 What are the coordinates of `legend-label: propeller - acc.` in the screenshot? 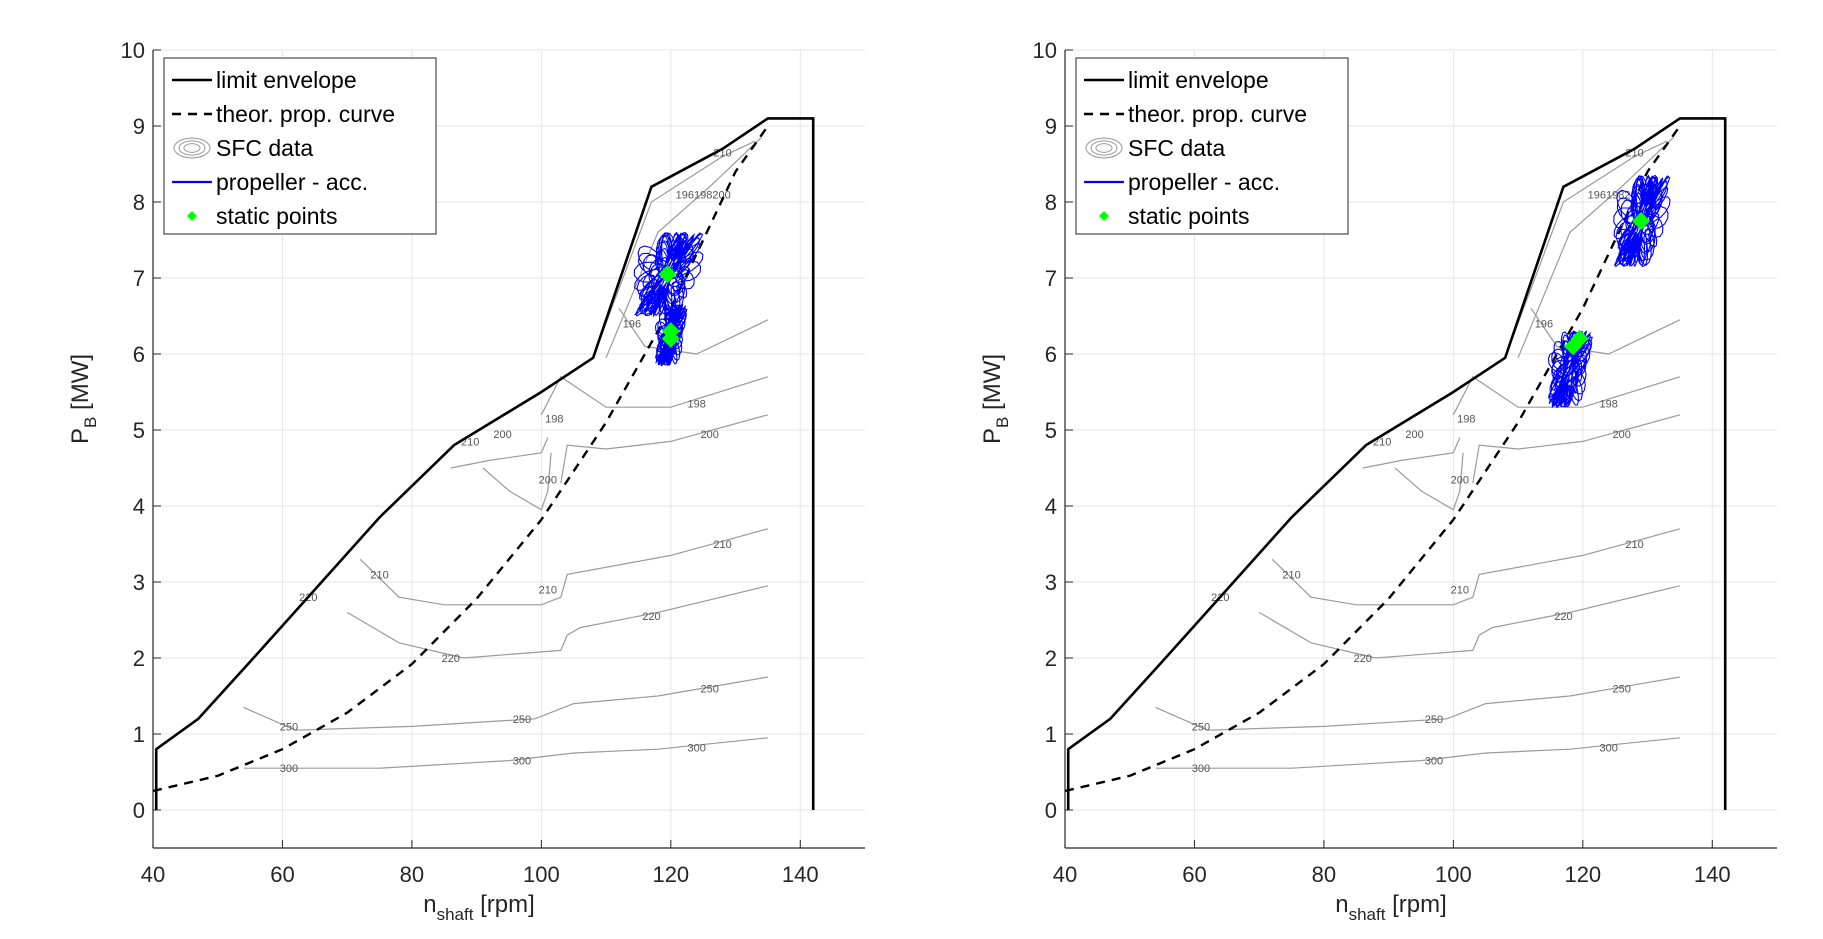 It's located at (1204, 182).